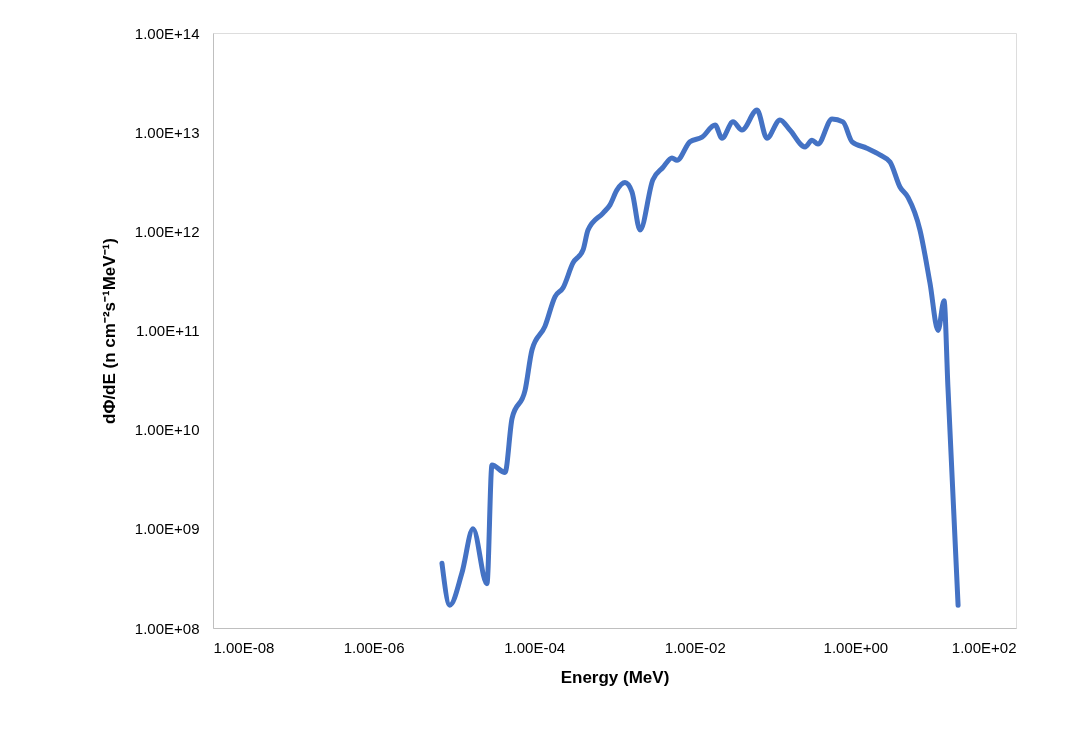 The width and height of the screenshot is (1081, 731). I want to click on x-tick-label: 1.00E-04, so click(535, 647).